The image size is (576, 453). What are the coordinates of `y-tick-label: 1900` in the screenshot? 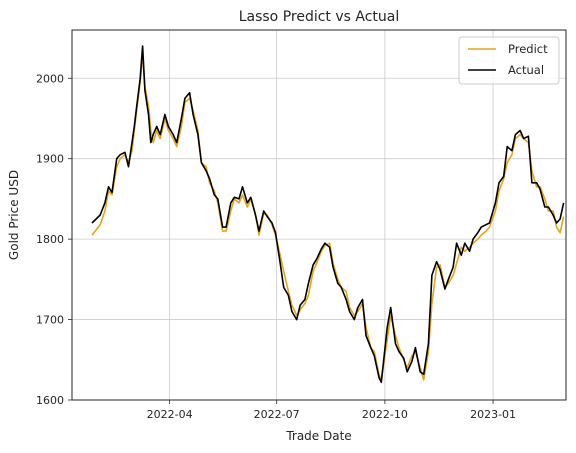 It's located at (50, 159).